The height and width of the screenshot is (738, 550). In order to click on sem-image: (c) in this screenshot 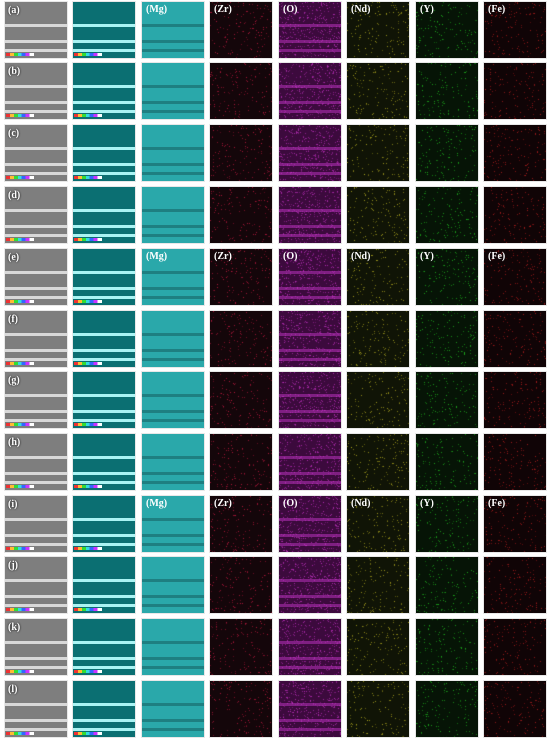, I will do `click(36, 153)`.